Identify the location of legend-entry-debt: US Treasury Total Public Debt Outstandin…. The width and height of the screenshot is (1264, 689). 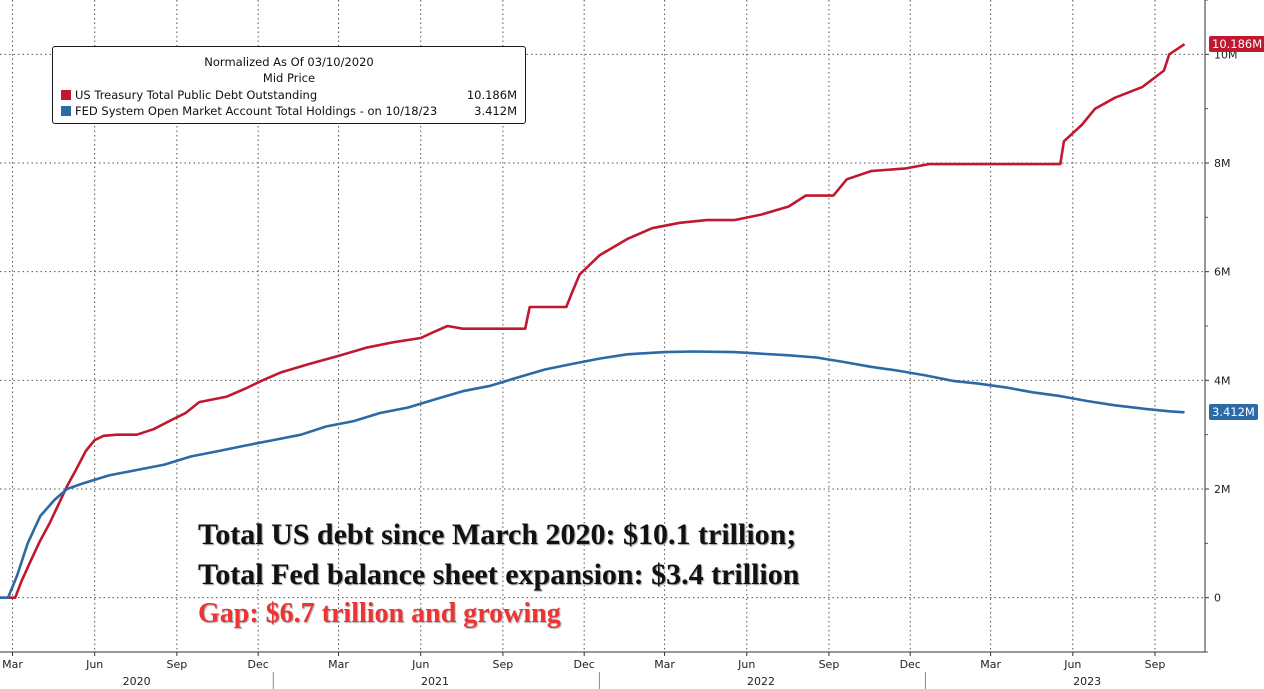
(289, 95).